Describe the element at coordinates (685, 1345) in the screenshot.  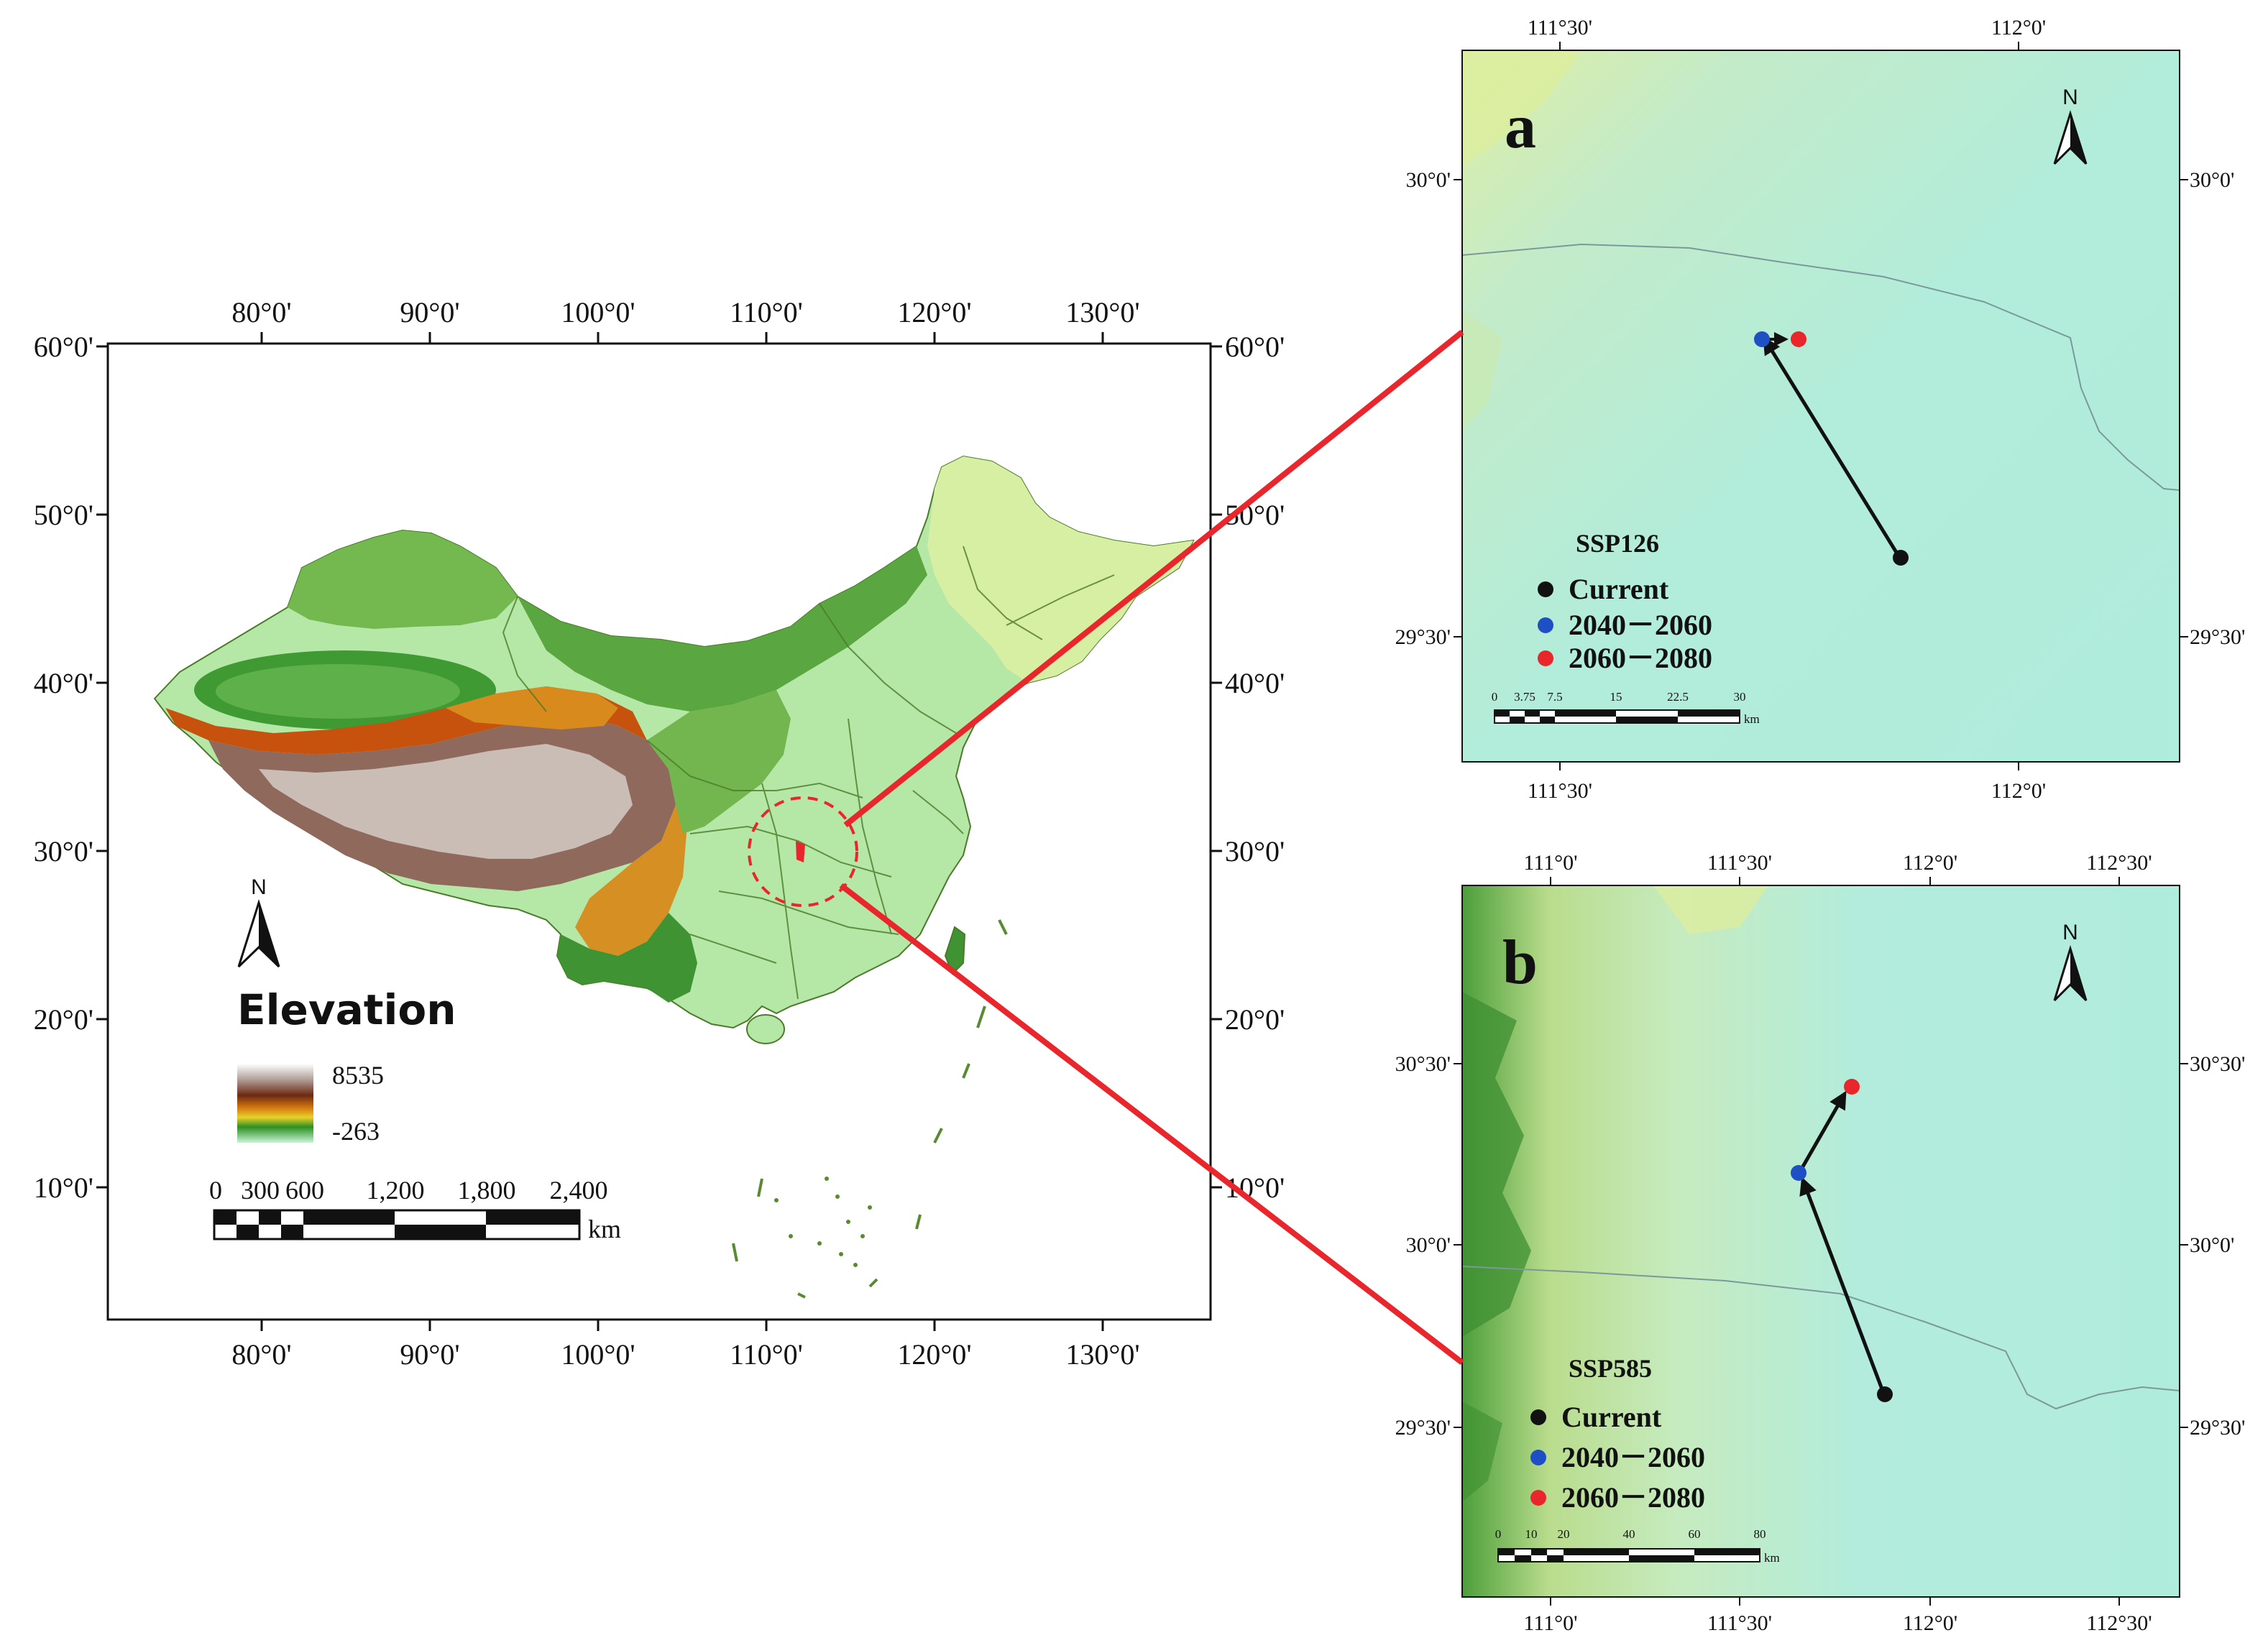
I see `main-bottom-ticks: 80°0' 90°0' 100°0' 110°0' 120°0' 130°0'` at that location.